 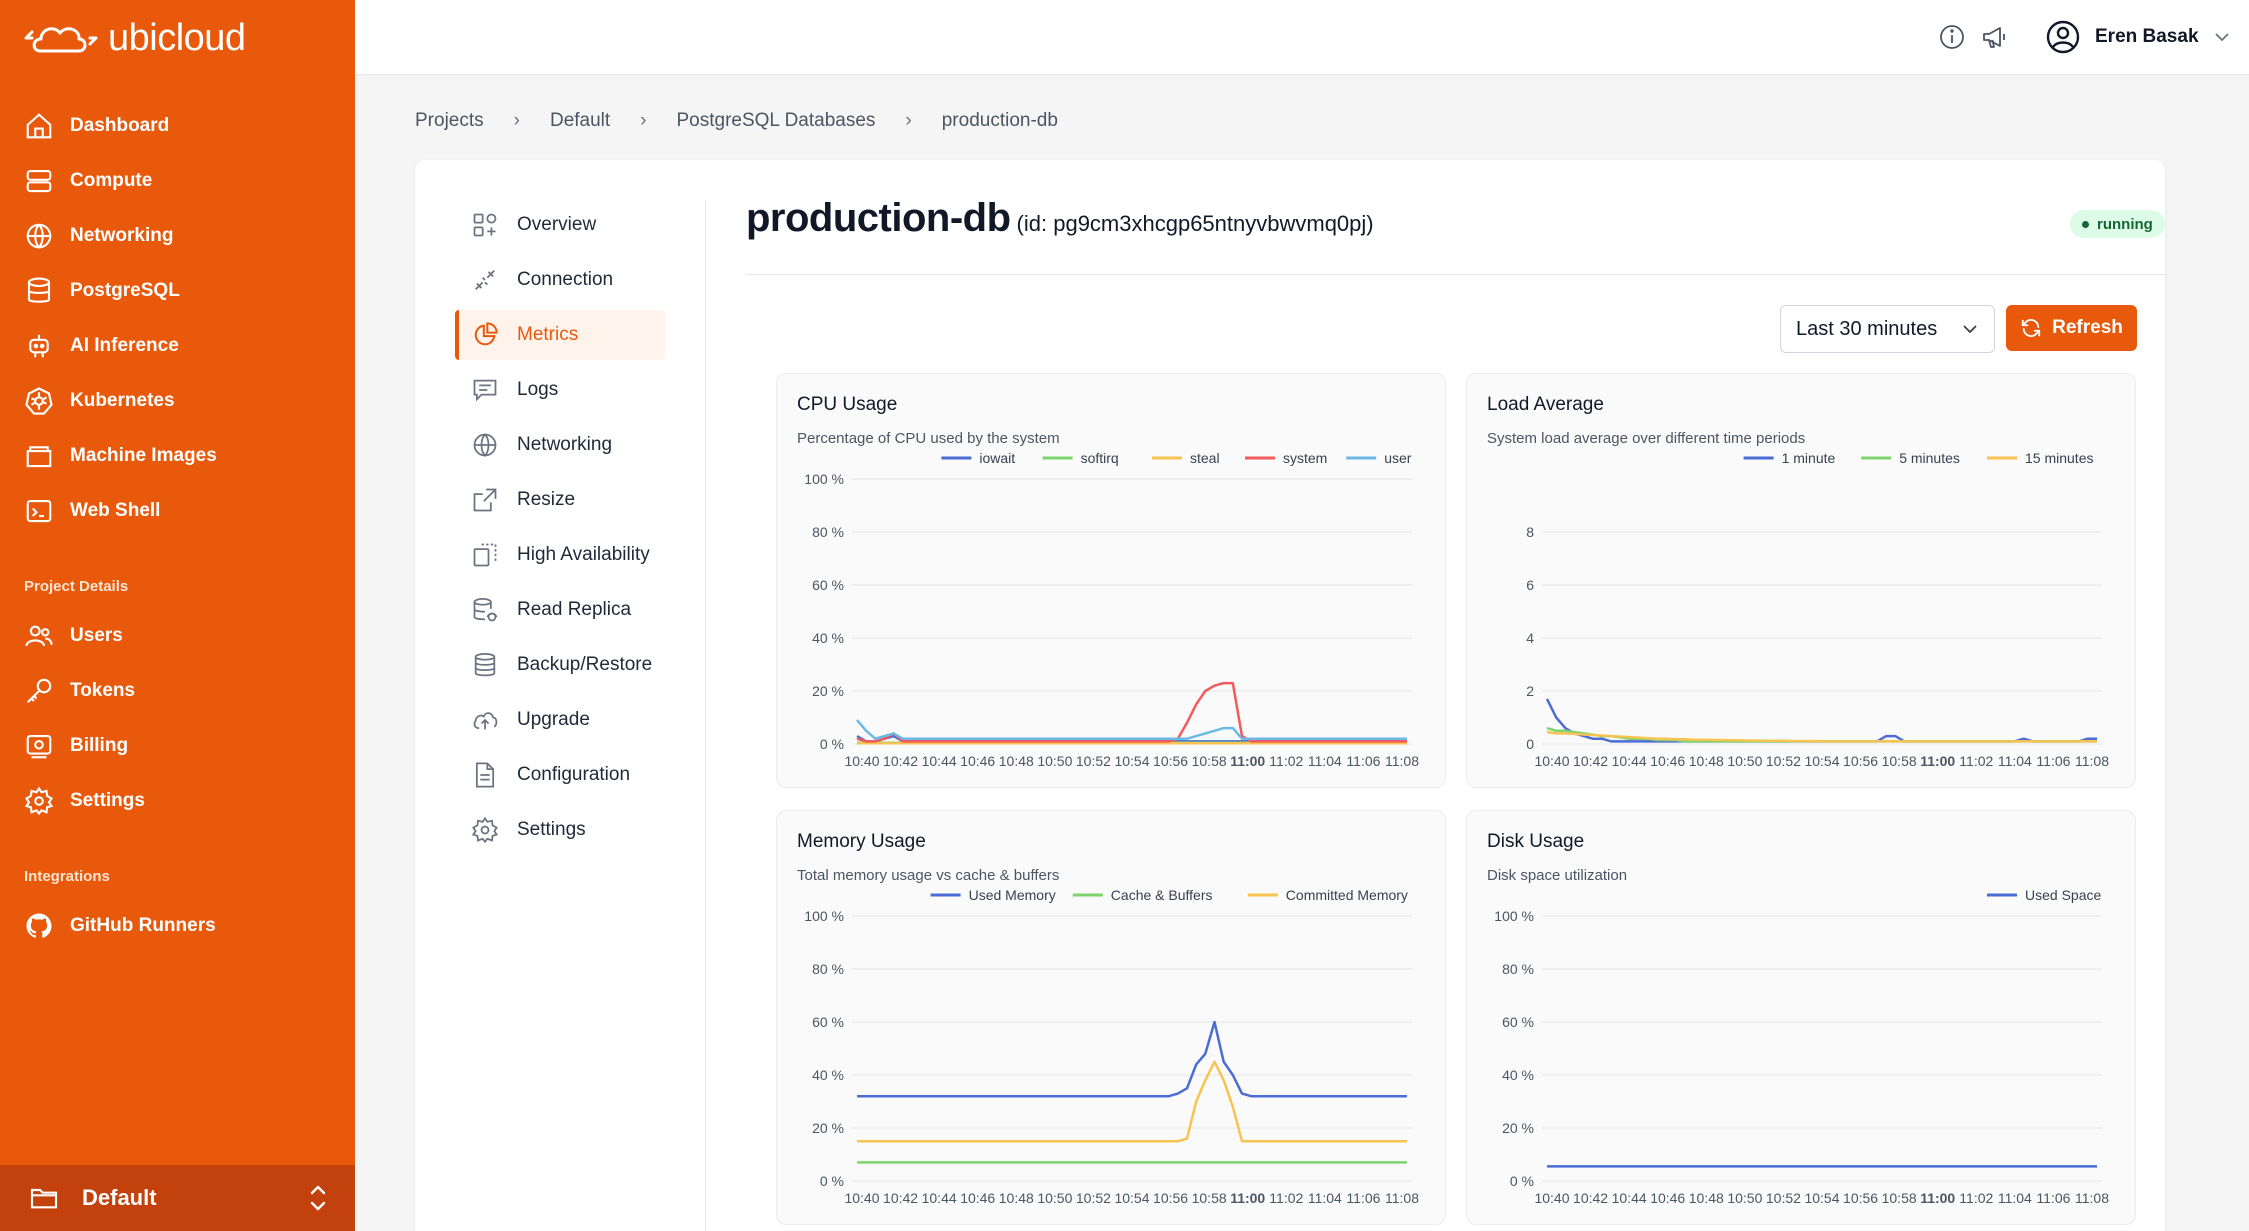 I want to click on resize-icon, so click(x=485, y=500).